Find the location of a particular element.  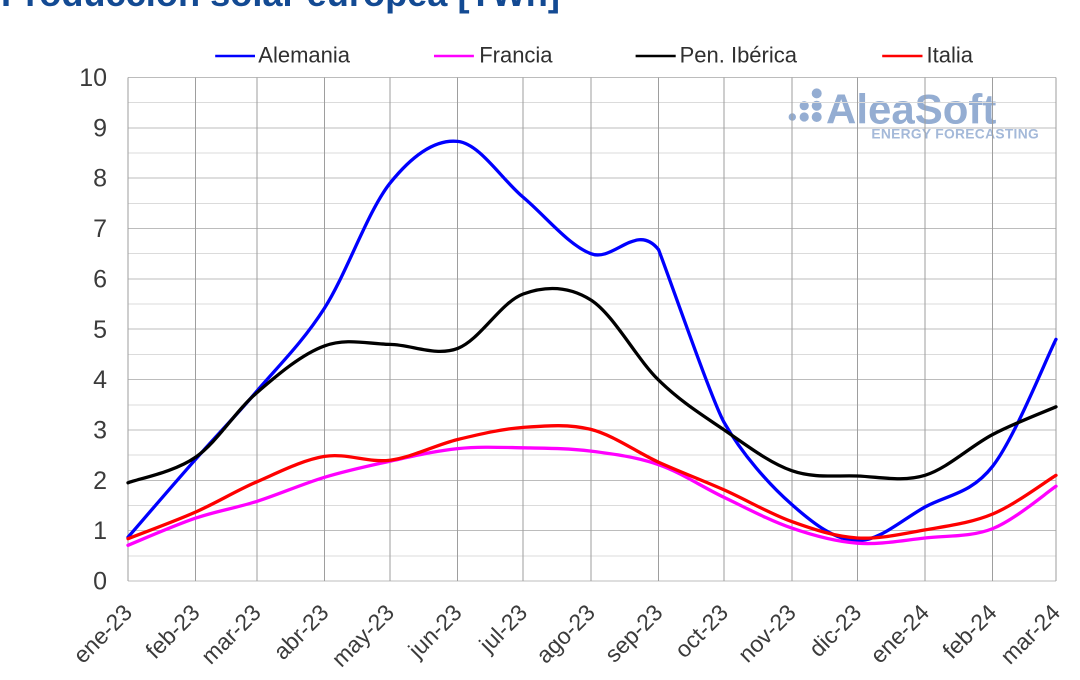

svg-text: 2 is located at coordinates (100, 481).